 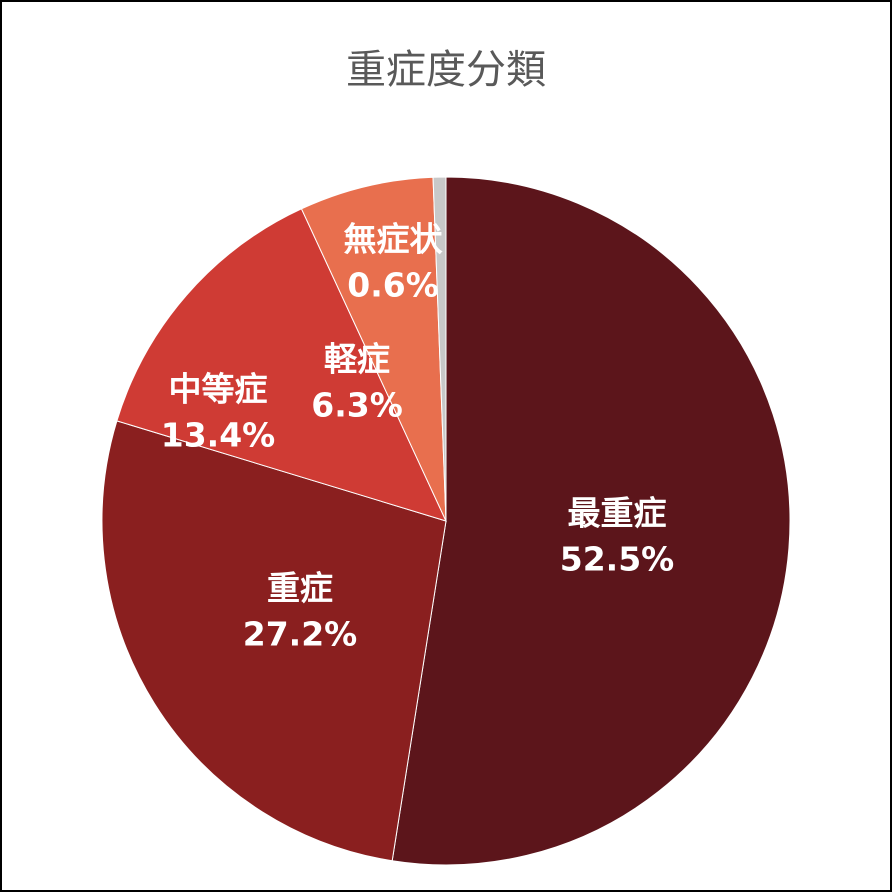 I want to click on data-label: 52.5%, so click(x=617, y=559).